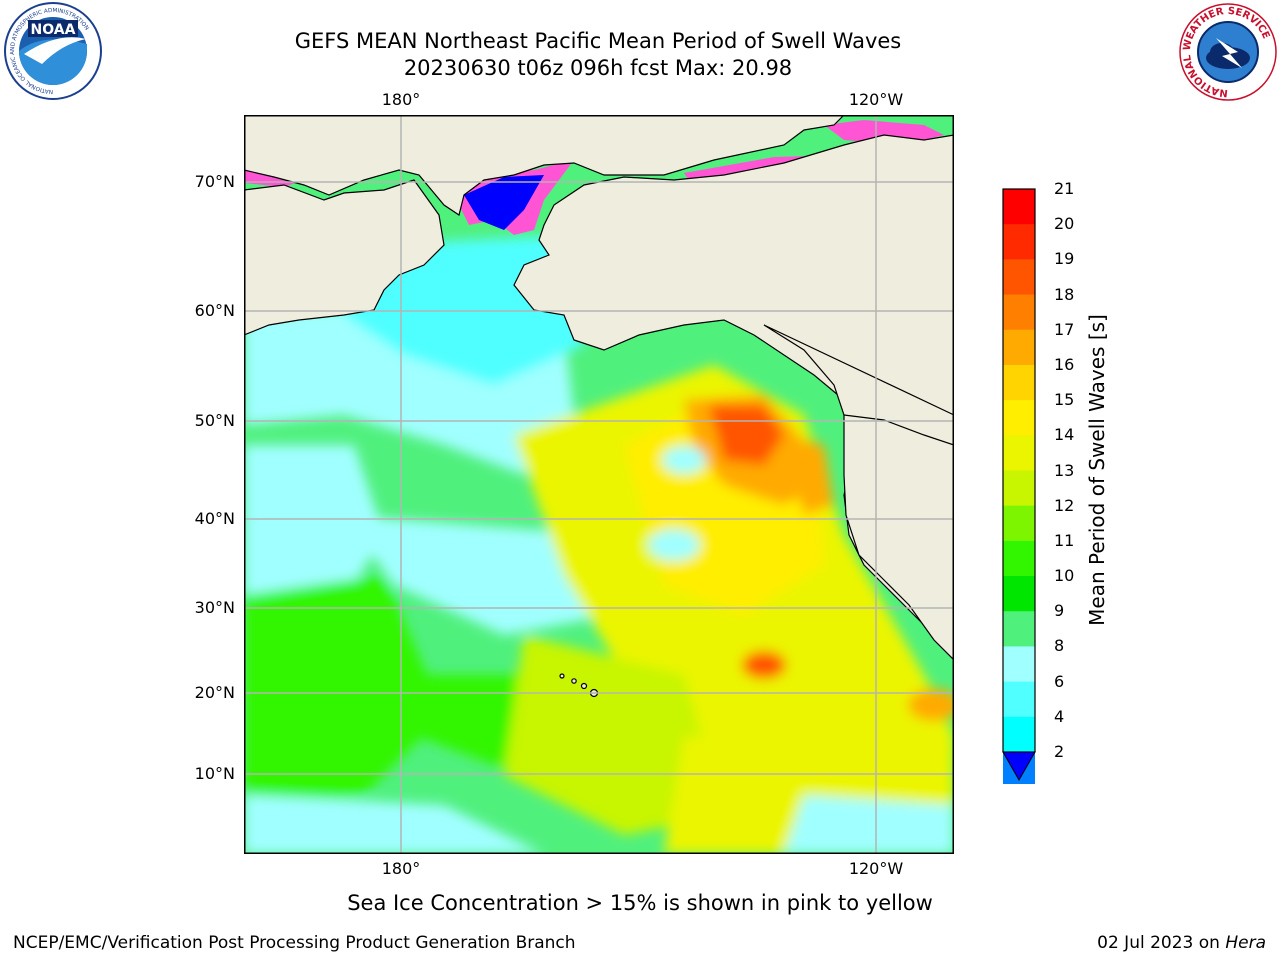  I want to click on colorbar-tick-label: 6, so click(1059, 681).